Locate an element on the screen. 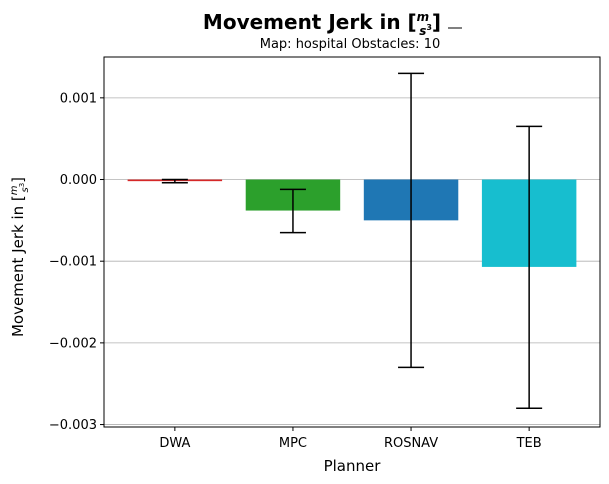 The width and height of the screenshot is (609, 484). y-axis-label-frac-den: s is located at coordinates (25, 189).